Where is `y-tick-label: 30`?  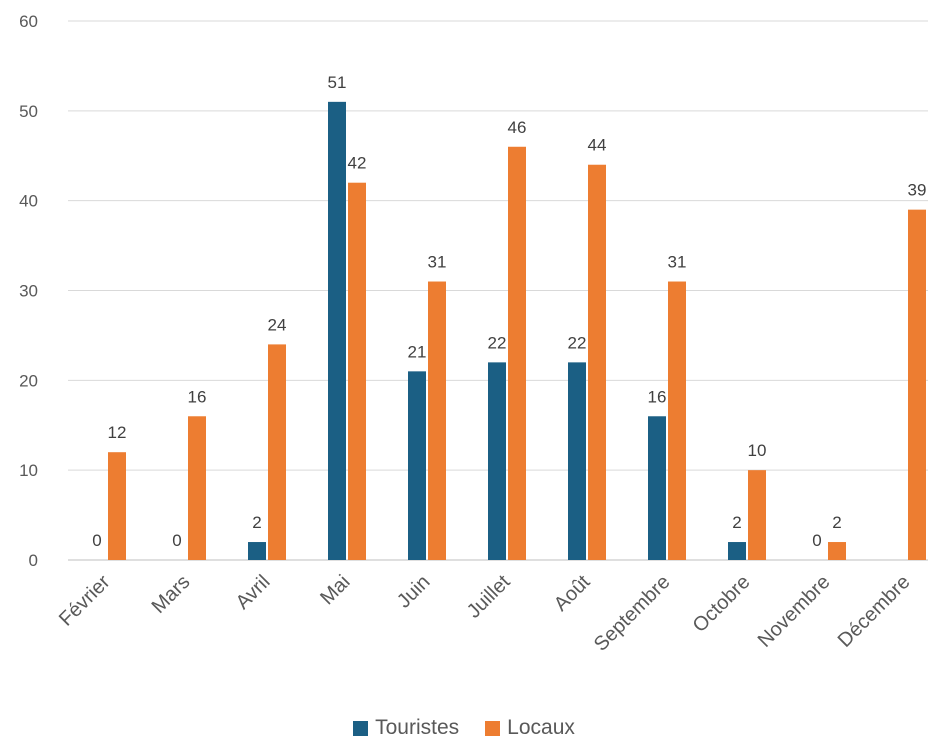 y-tick-label: 30 is located at coordinates (28, 291).